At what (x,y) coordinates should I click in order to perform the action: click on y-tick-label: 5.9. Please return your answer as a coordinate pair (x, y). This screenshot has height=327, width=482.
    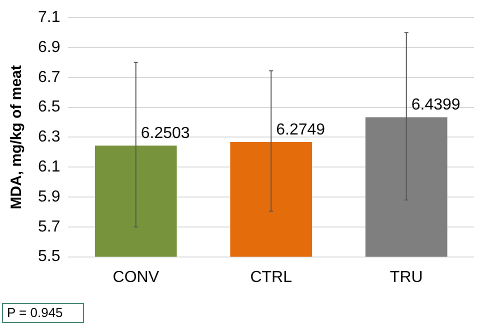
    Looking at the image, I should click on (49, 197).